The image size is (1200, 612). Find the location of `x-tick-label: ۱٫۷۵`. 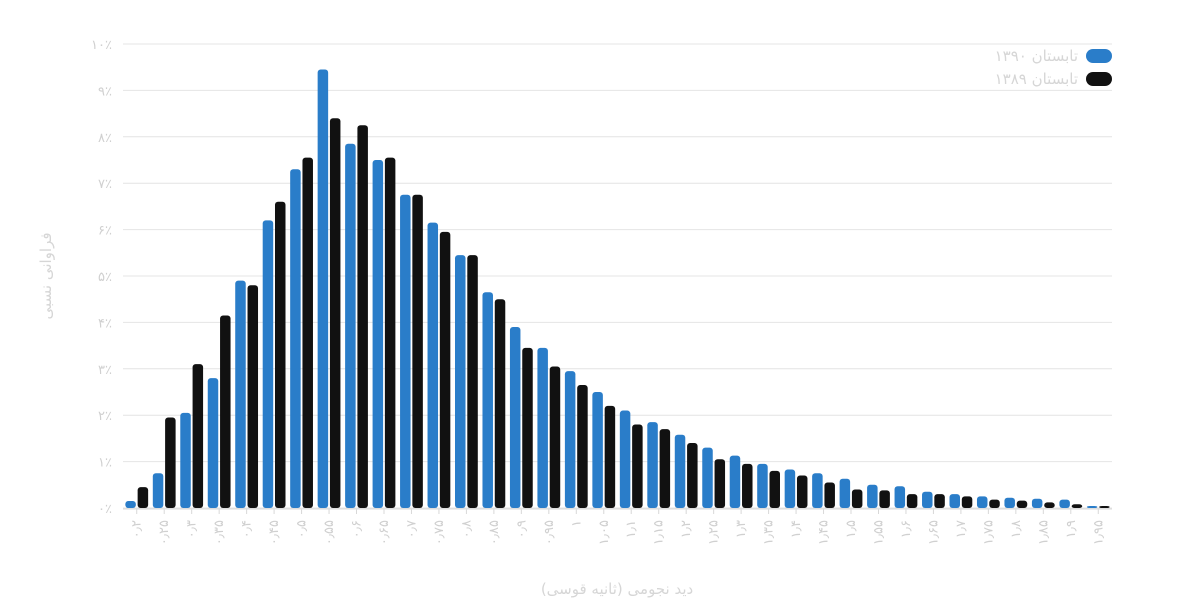

x-tick-label: ۱٫۷۵ is located at coordinates (988, 532).